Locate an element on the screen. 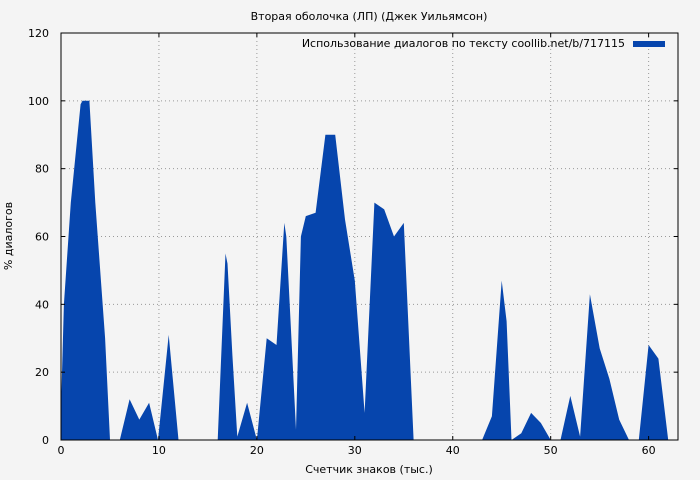  y-tick-label: 20 is located at coordinates (42, 372).